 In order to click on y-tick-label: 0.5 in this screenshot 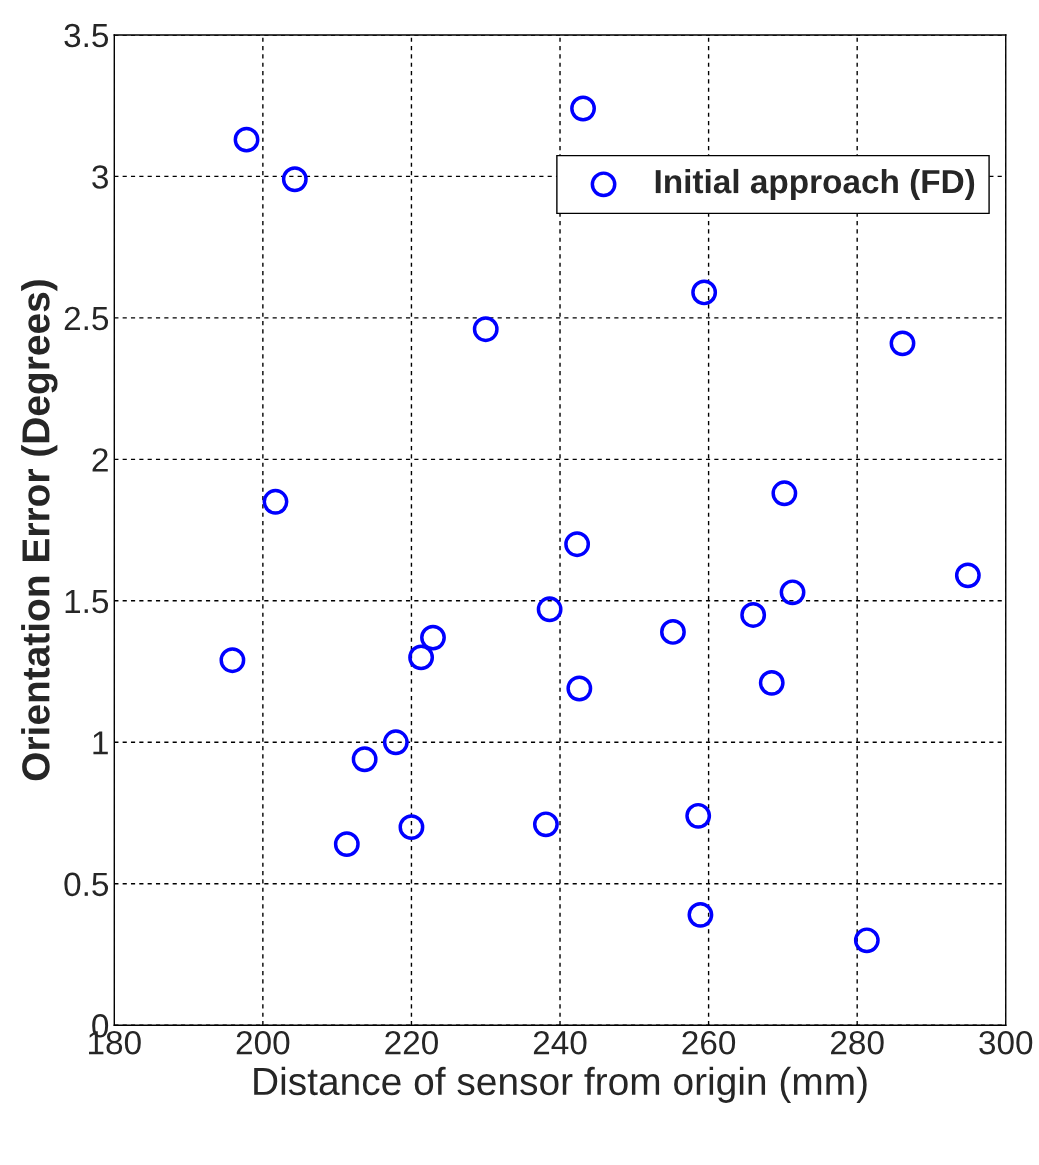, I will do `click(86, 884)`.